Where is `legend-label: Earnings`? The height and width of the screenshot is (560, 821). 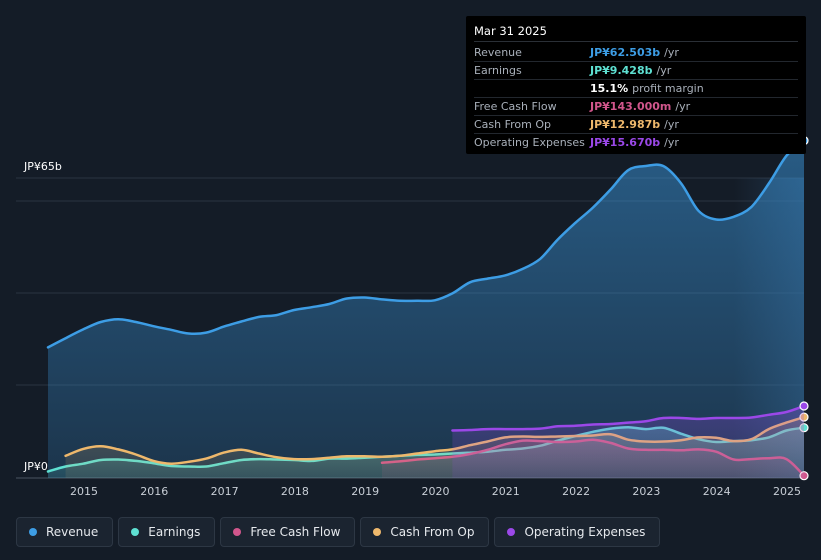 legend-label: Earnings is located at coordinates (174, 532).